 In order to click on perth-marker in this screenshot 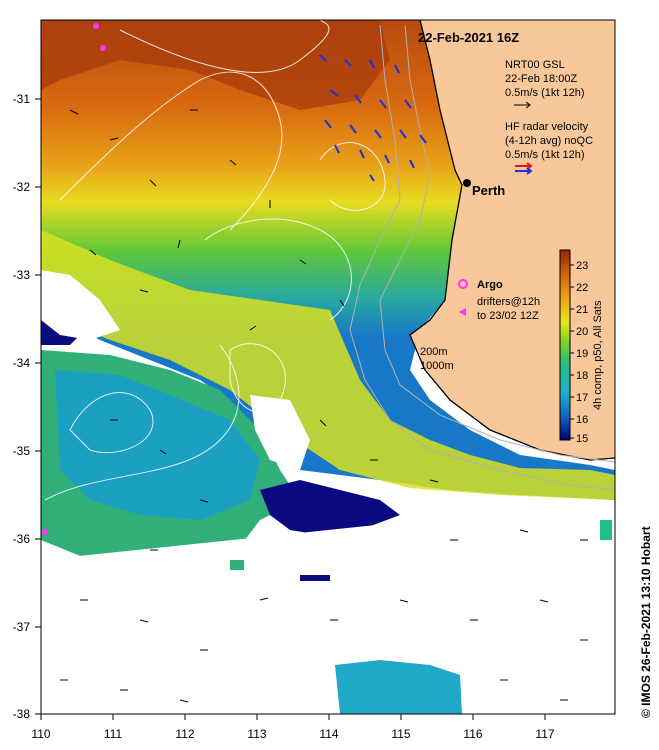, I will do `click(467, 183)`.